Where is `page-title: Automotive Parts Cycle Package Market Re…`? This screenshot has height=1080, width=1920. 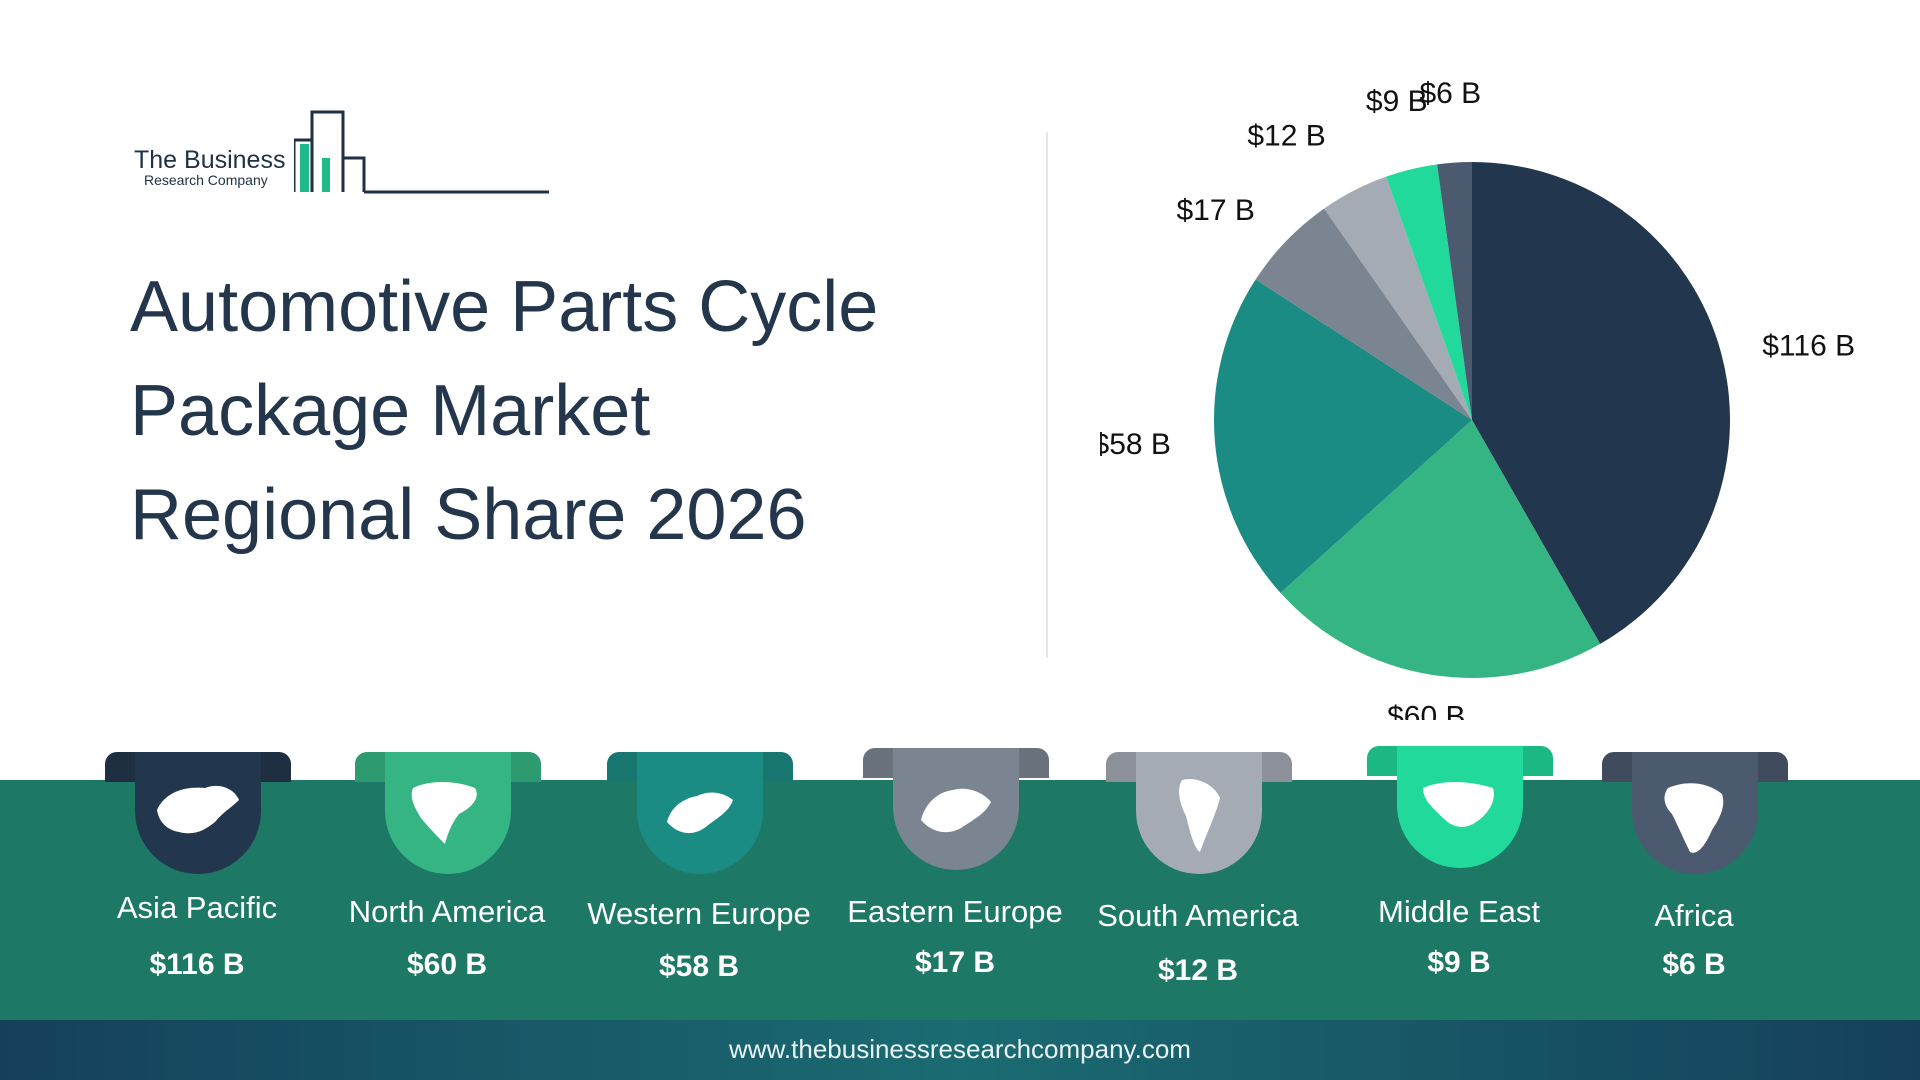 page-title: Automotive Parts Cycle Package Market Re… is located at coordinates (560, 411).